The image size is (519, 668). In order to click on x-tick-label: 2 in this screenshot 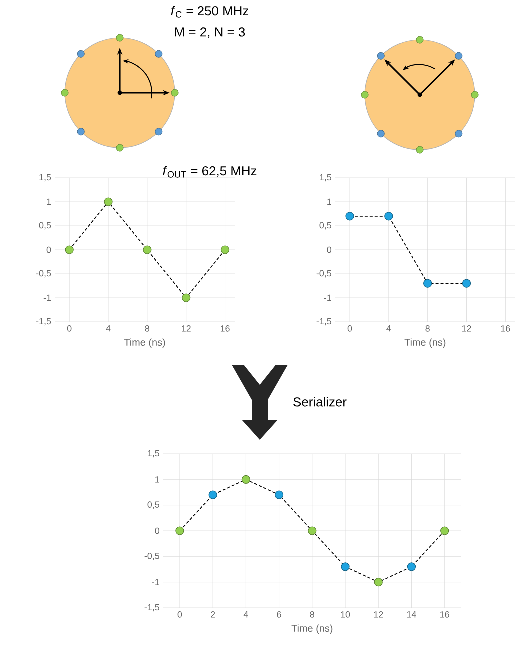, I will do `click(213, 615)`.